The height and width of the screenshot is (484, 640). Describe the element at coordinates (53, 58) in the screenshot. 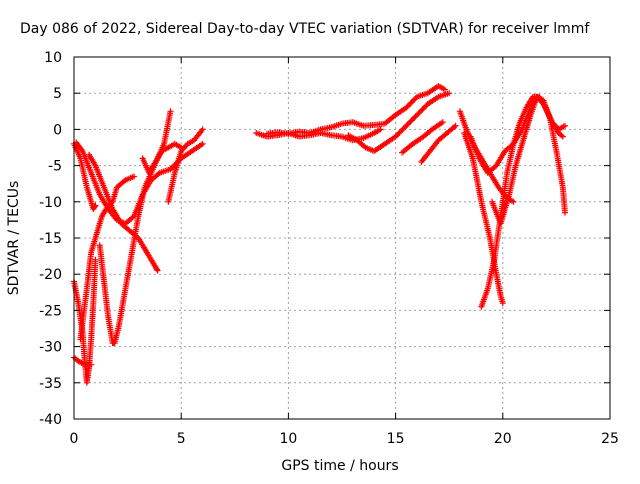

I see `y-tick-label: 10` at that location.